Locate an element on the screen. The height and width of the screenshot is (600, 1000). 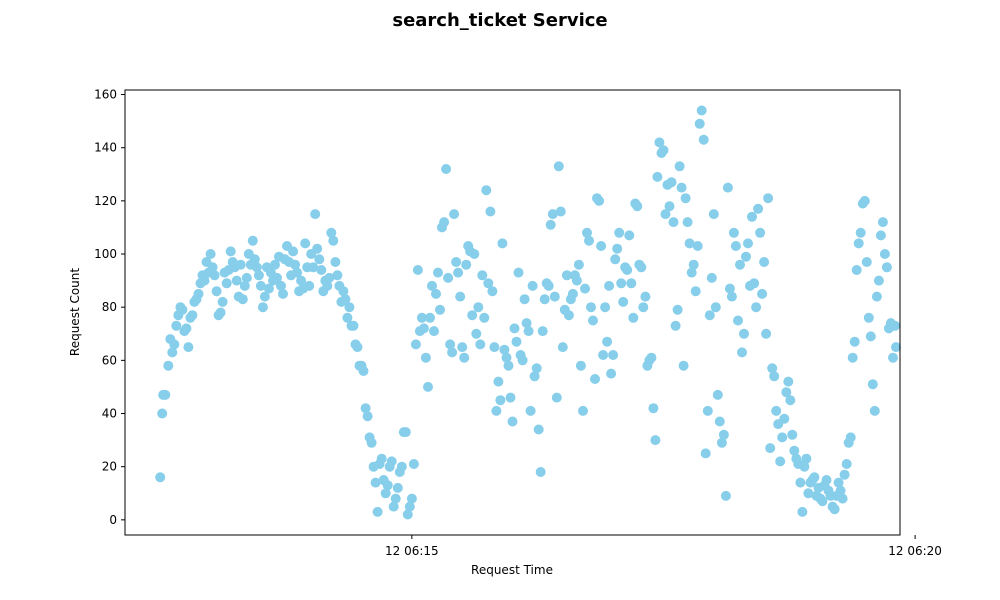
x-tick-label: 12 06:20 is located at coordinates (915, 551).